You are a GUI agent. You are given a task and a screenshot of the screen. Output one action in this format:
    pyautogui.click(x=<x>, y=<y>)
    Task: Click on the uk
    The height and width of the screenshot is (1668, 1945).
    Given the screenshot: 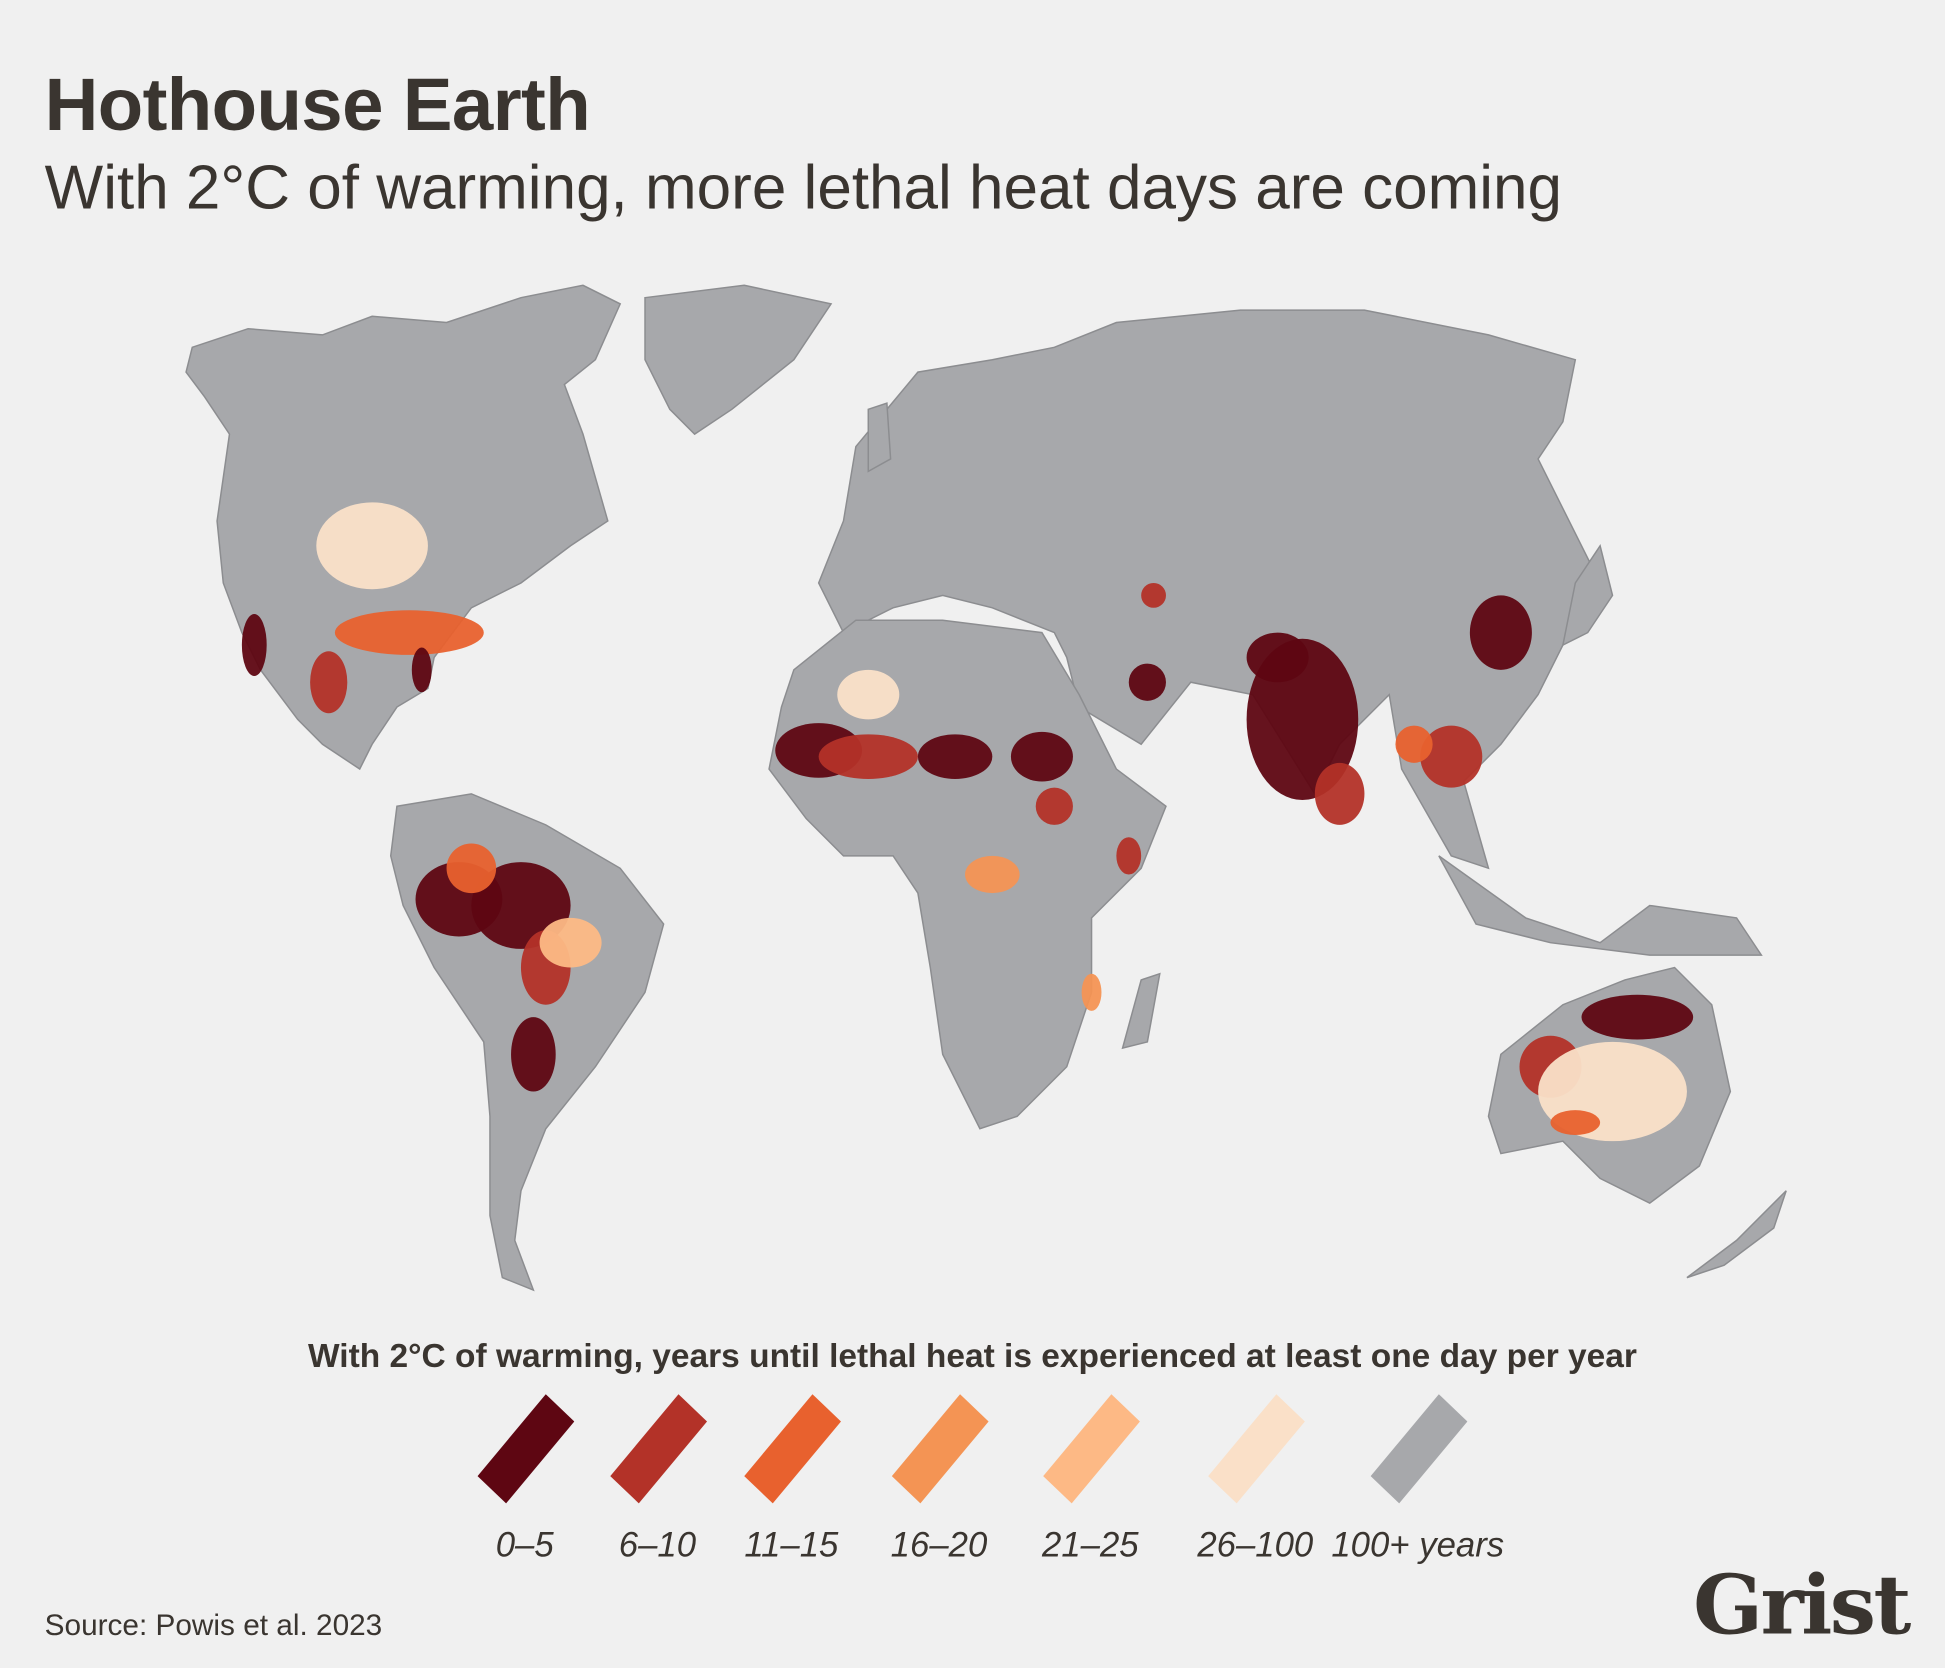 What is the action you would take?
    pyautogui.click(x=879, y=437)
    